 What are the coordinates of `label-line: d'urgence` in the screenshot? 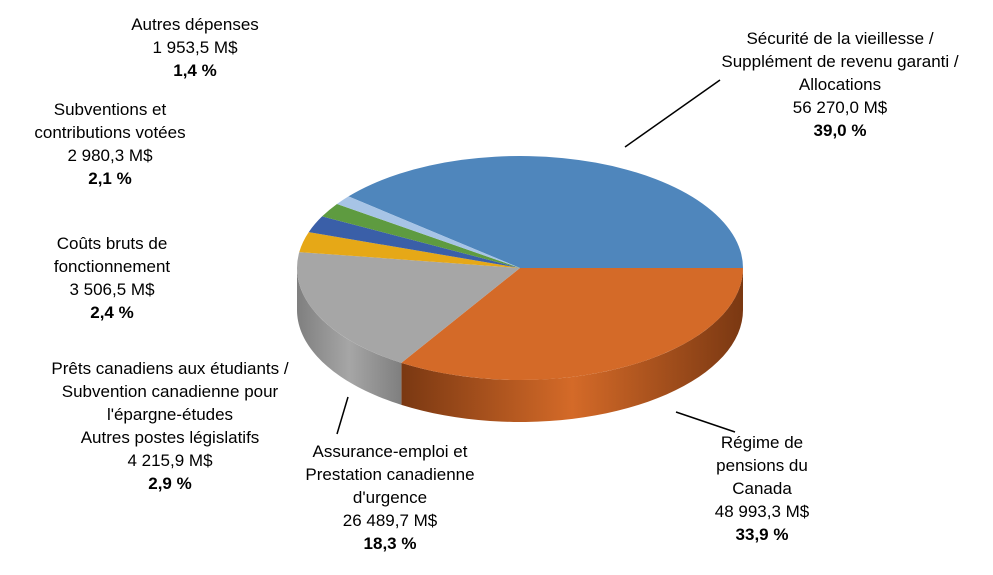 It's located at (390, 497).